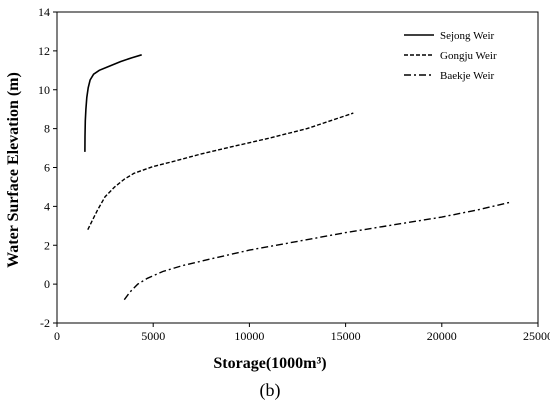 The height and width of the screenshot is (405, 550). What do you see at coordinates (57, 336) in the screenshot?
I see `x-tick-label: 0` at bounding box center [57, 336].